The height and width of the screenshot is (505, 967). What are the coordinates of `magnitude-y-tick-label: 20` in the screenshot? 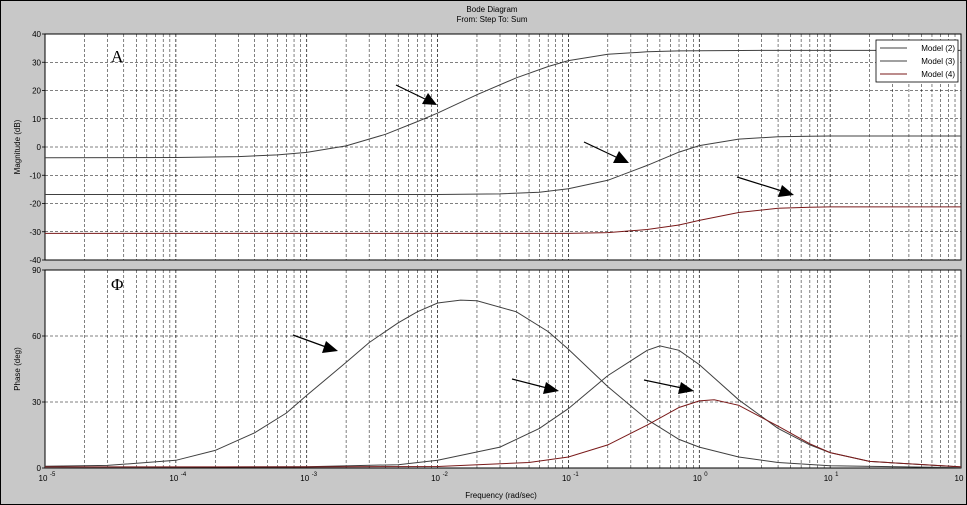 It's located at (36, 91).